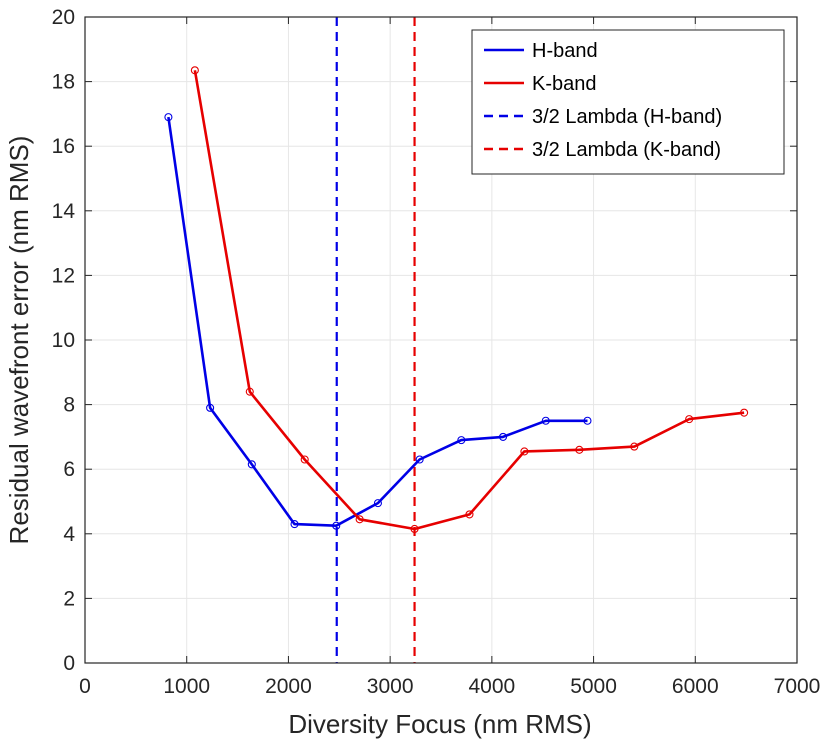  I want to click on legend-label: 3/2 Lambda (H-band), so click(627, 117).